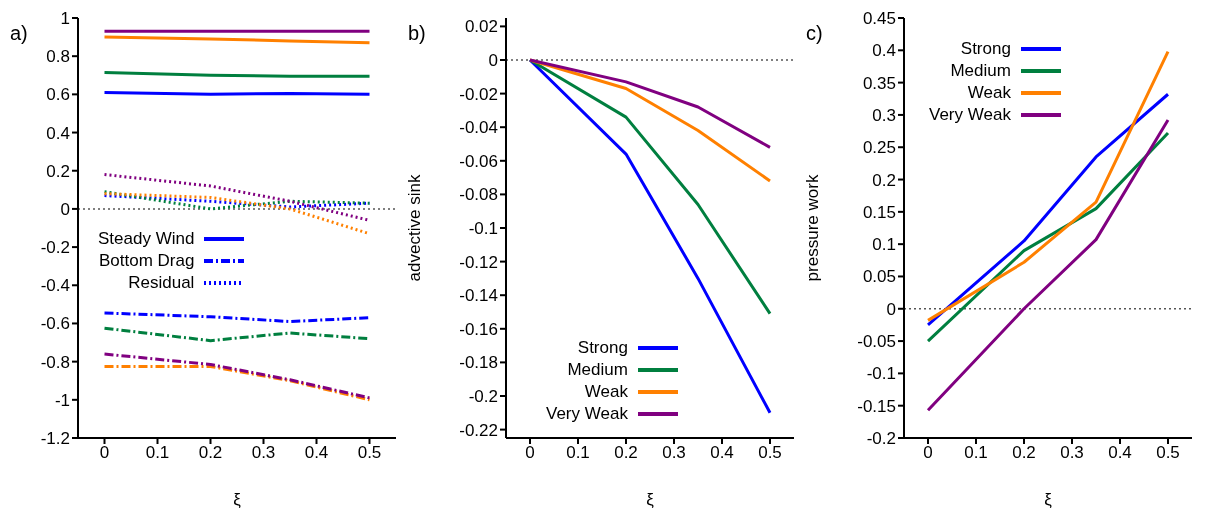 This screenshot has width=1214, height=527. What do you see at coordinates (879, 212) in the screenshot?
I see `y-tick-label: 0.15` at bounding box center [879, 212].